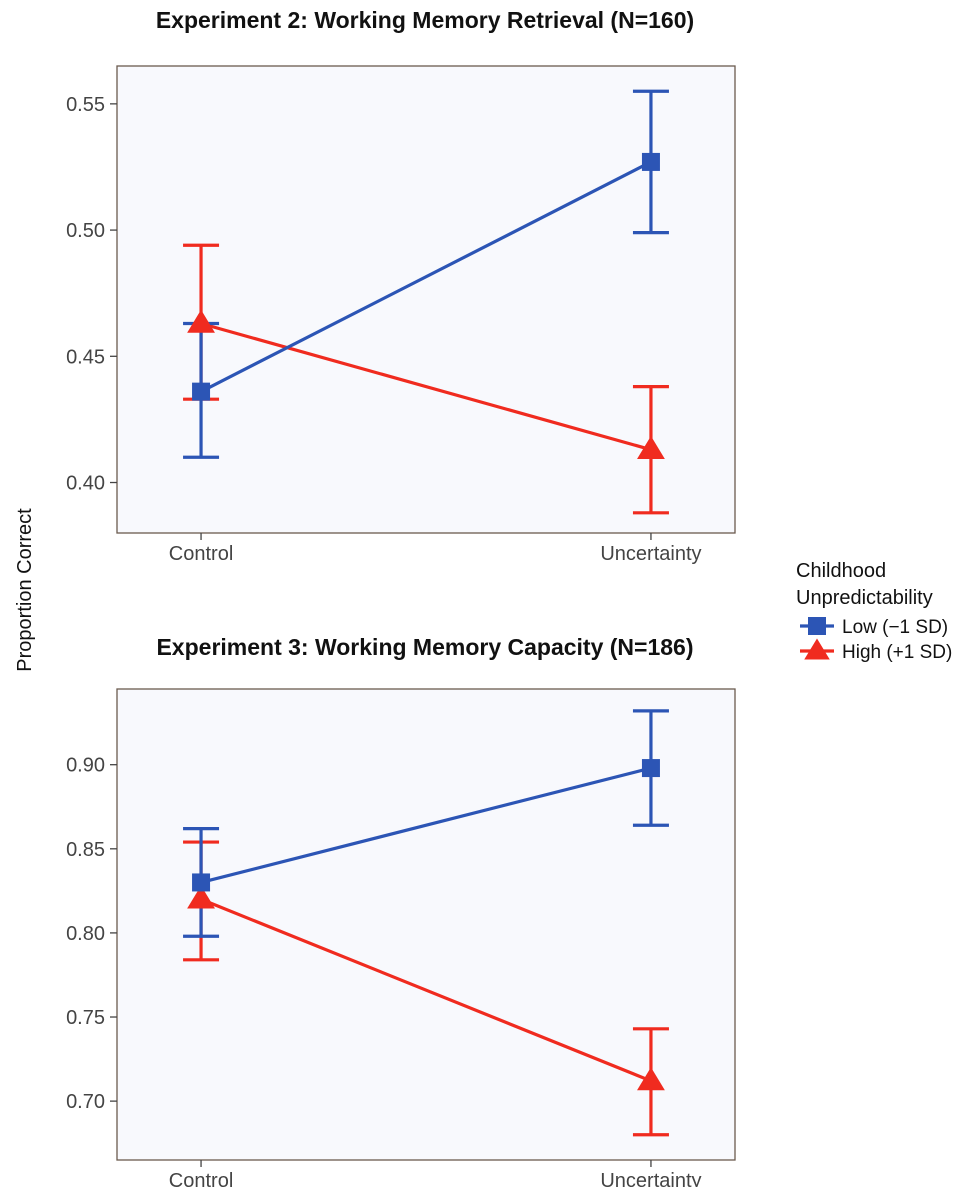  Describe the element at coordinates (841, 571) in the screenshot. I see `legend-title-line-1: Childhood` at that location.